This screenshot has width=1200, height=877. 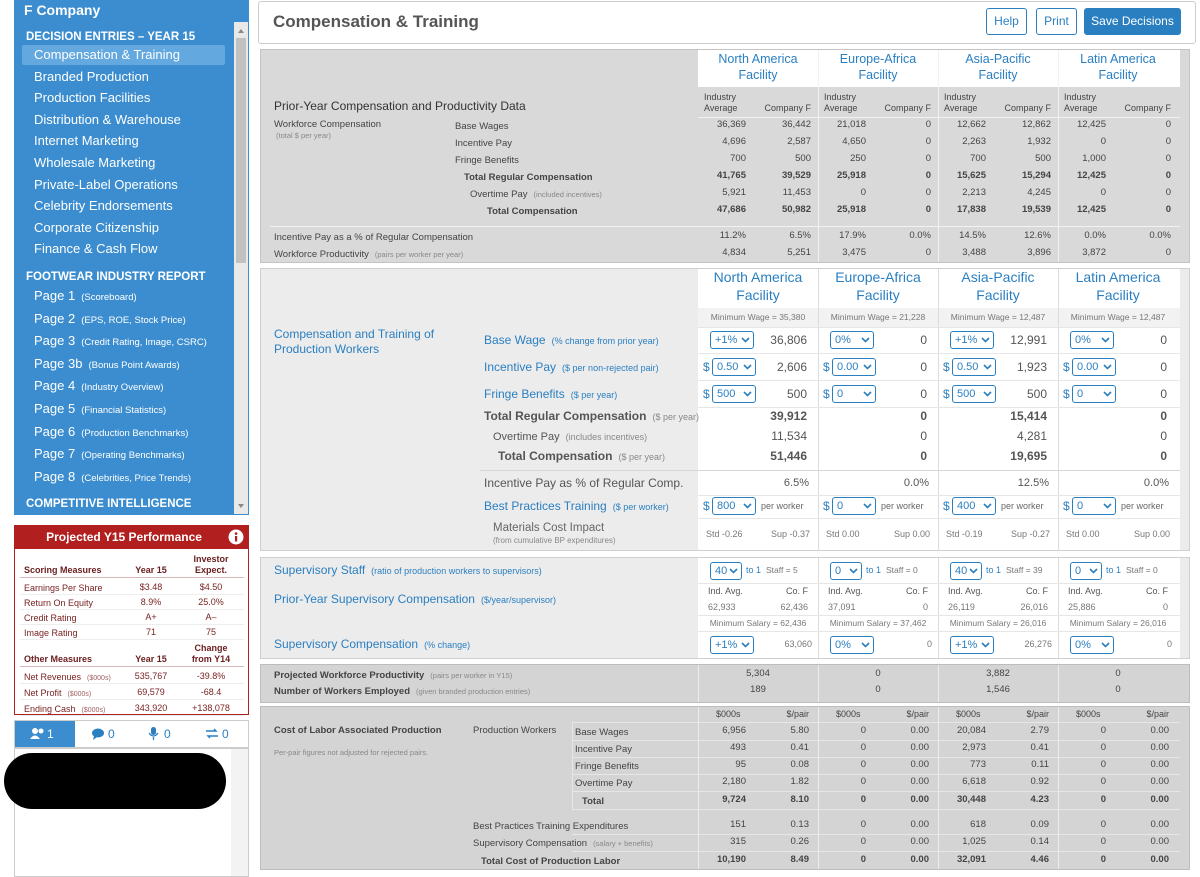 I want to click on nav-item: Wholesale Marketing, so click(x=94, y=163).